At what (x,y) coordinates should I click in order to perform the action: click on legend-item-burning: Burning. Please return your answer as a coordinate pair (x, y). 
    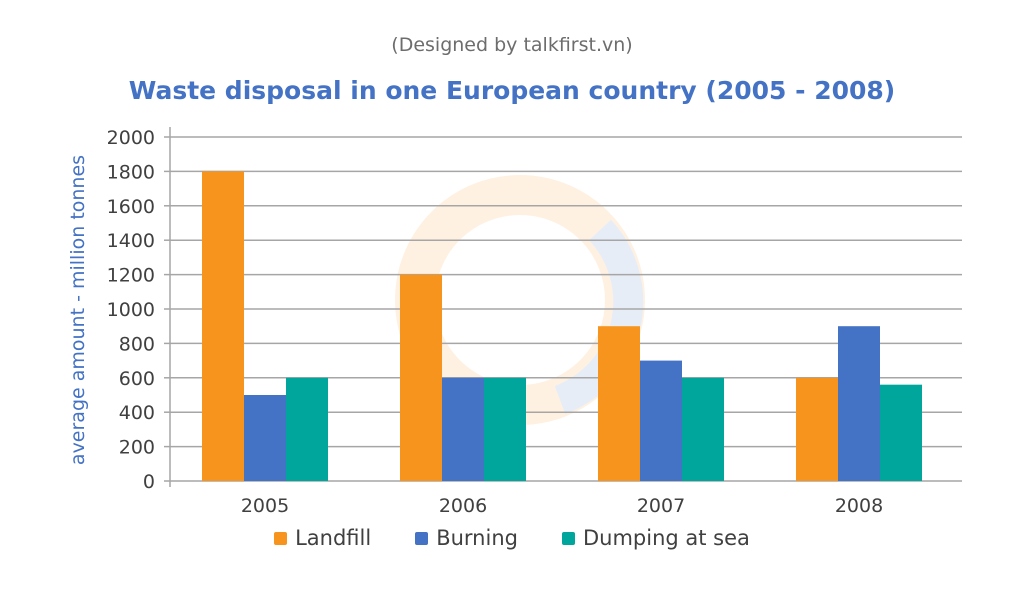
    Looking at the image, I should click on (466, 538).